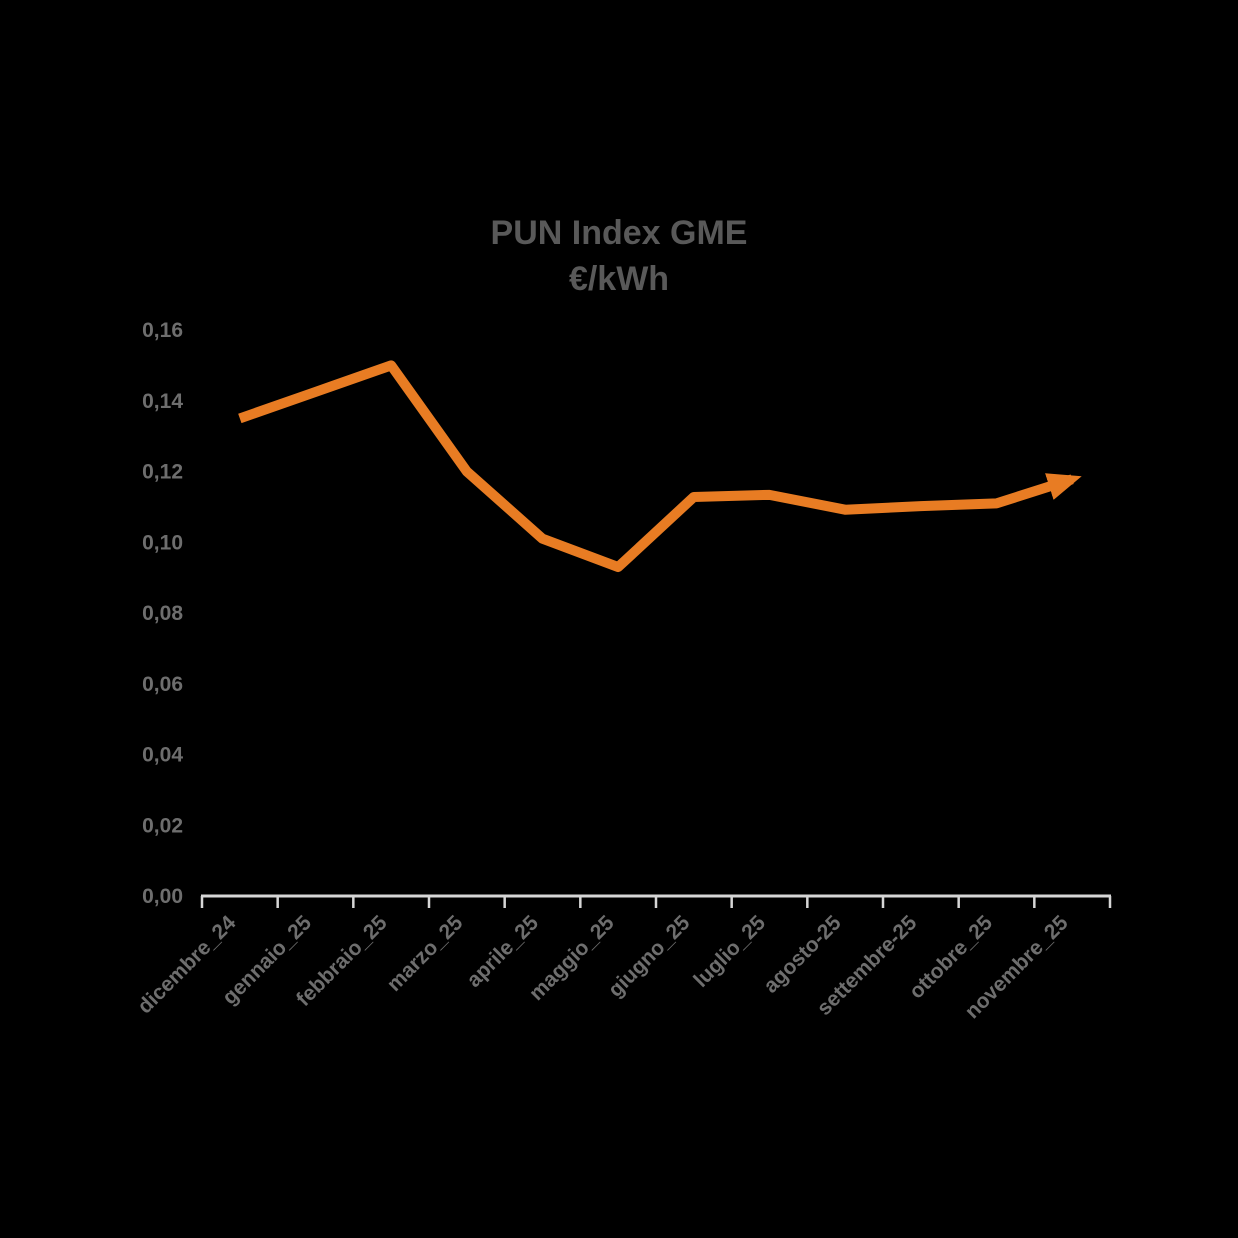 This screenshot has width=1238, height=1238. I want to click on y-axis-tick-label: 0,10, so click(162, 542).